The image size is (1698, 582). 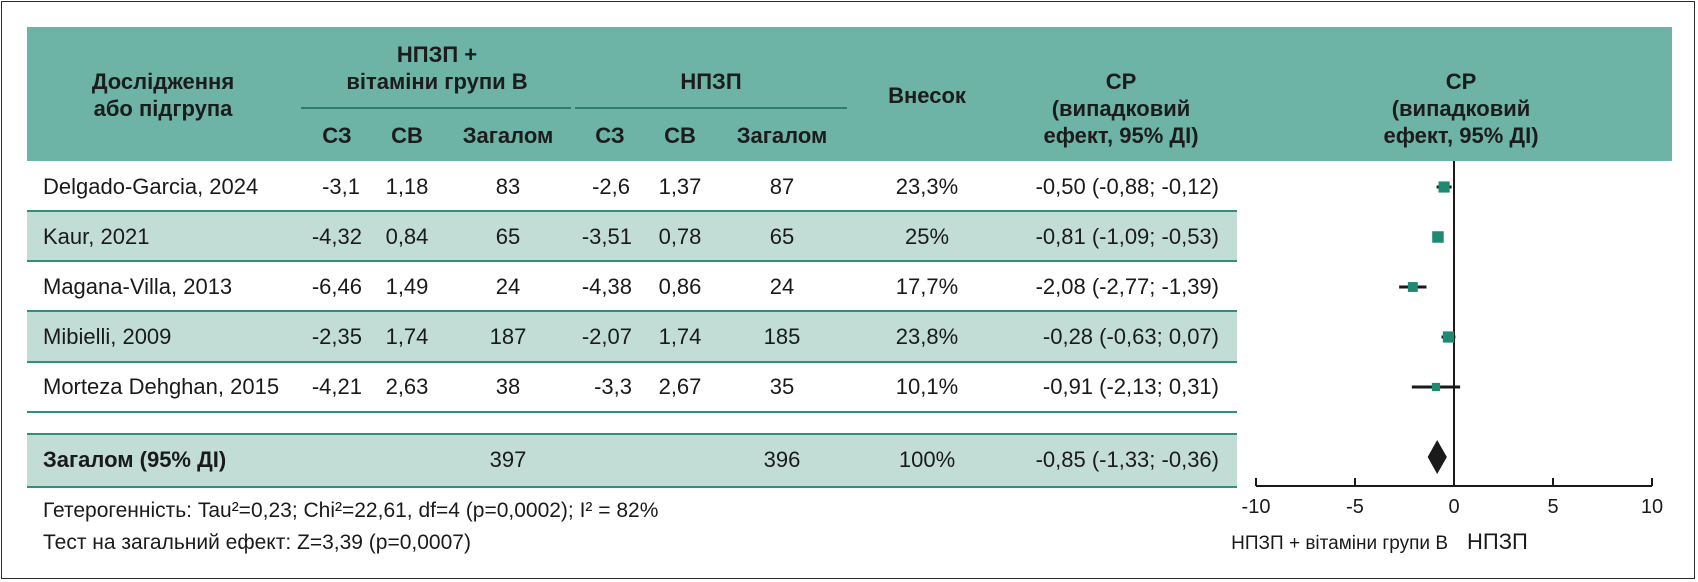 I want to click on cell-mean2: -3,51, so click(x=606, y=236).